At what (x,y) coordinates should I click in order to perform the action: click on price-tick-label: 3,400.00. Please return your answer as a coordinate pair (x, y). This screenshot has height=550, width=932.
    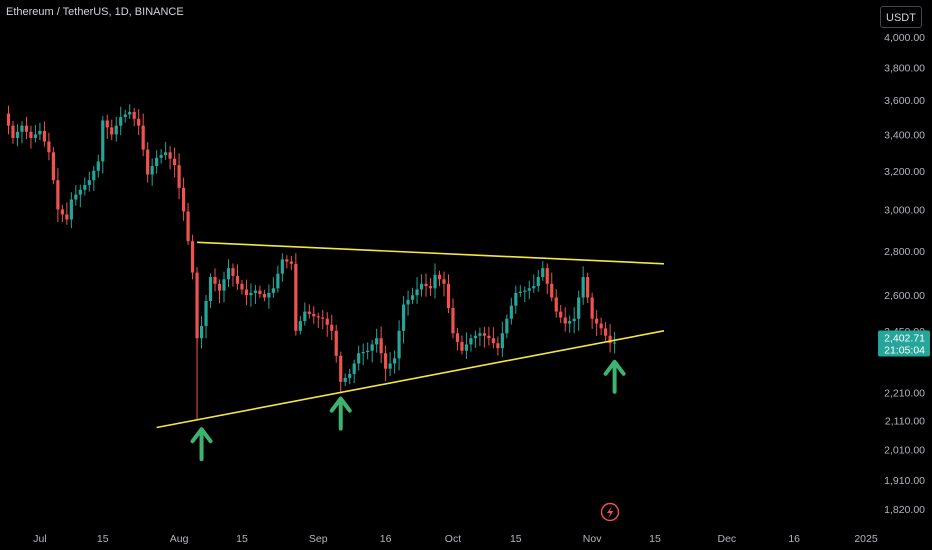
    Looking at the image, I should click on (904, 135).